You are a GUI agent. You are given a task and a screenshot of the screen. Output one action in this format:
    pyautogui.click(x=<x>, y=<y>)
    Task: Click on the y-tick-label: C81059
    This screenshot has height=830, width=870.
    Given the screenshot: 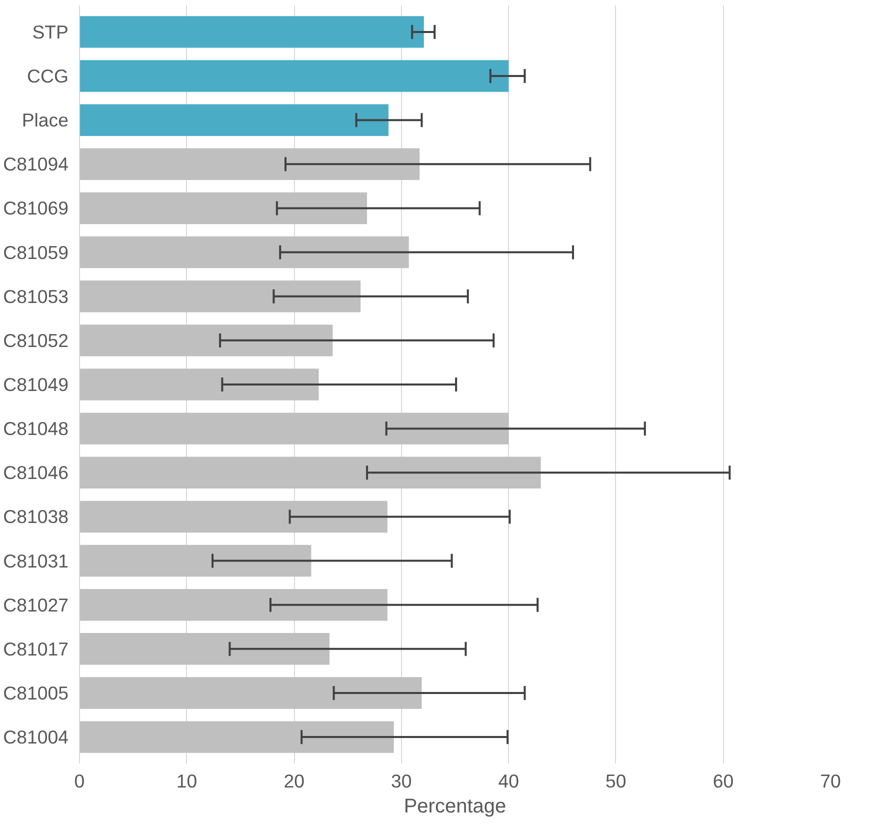 What is the action you would take?
    pyautogui.click(x=36, y=252)
    